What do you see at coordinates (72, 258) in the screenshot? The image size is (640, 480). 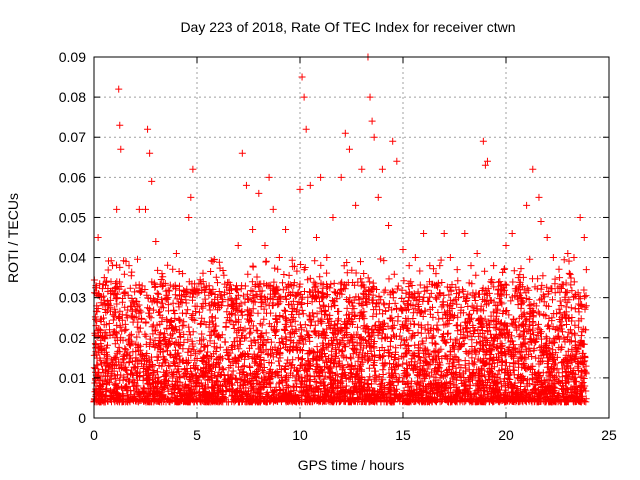 I see `y-tick-label: 0.04` at bounding box center [72, 258].